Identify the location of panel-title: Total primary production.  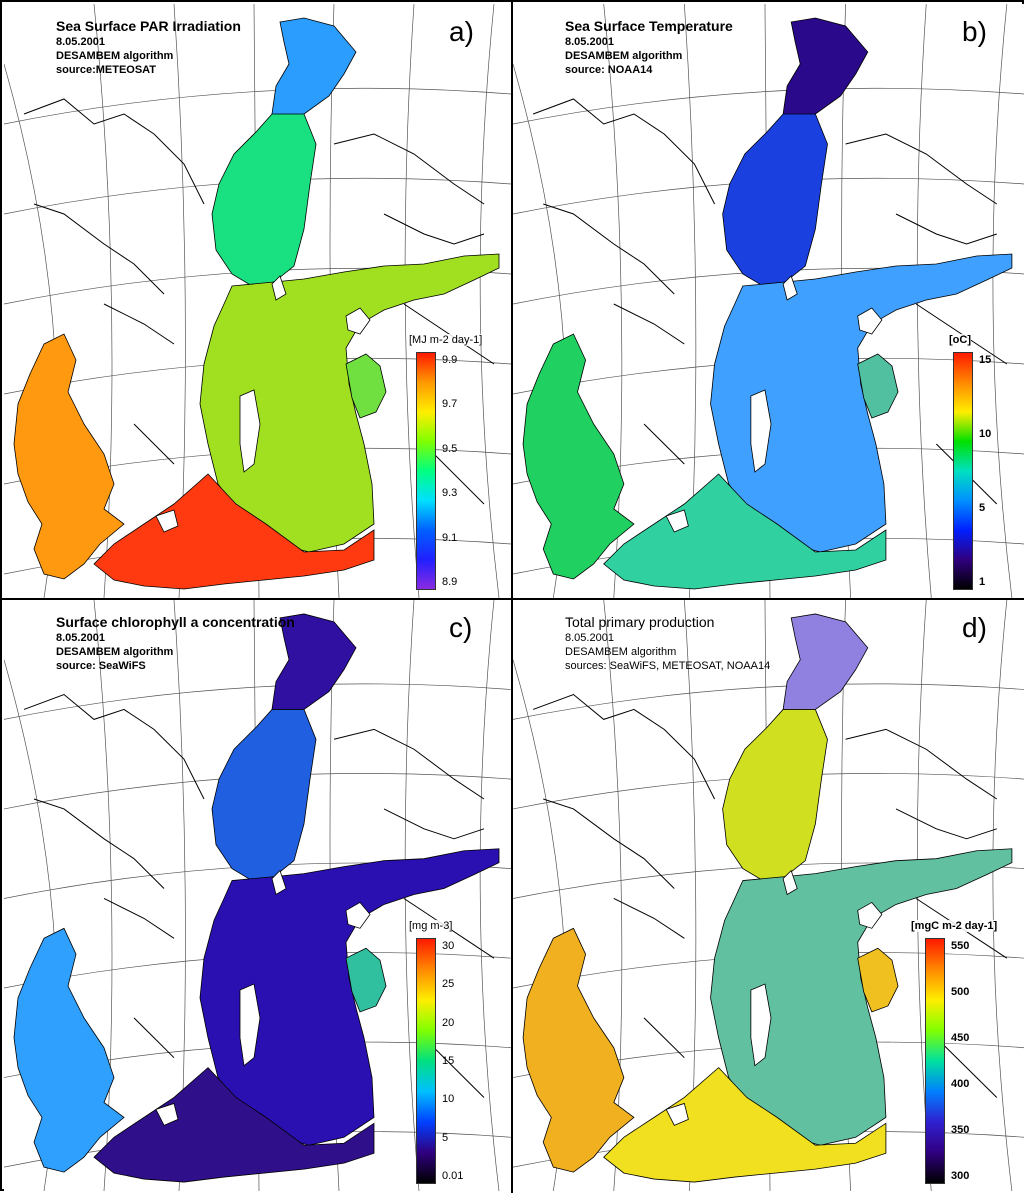
(640, 622).